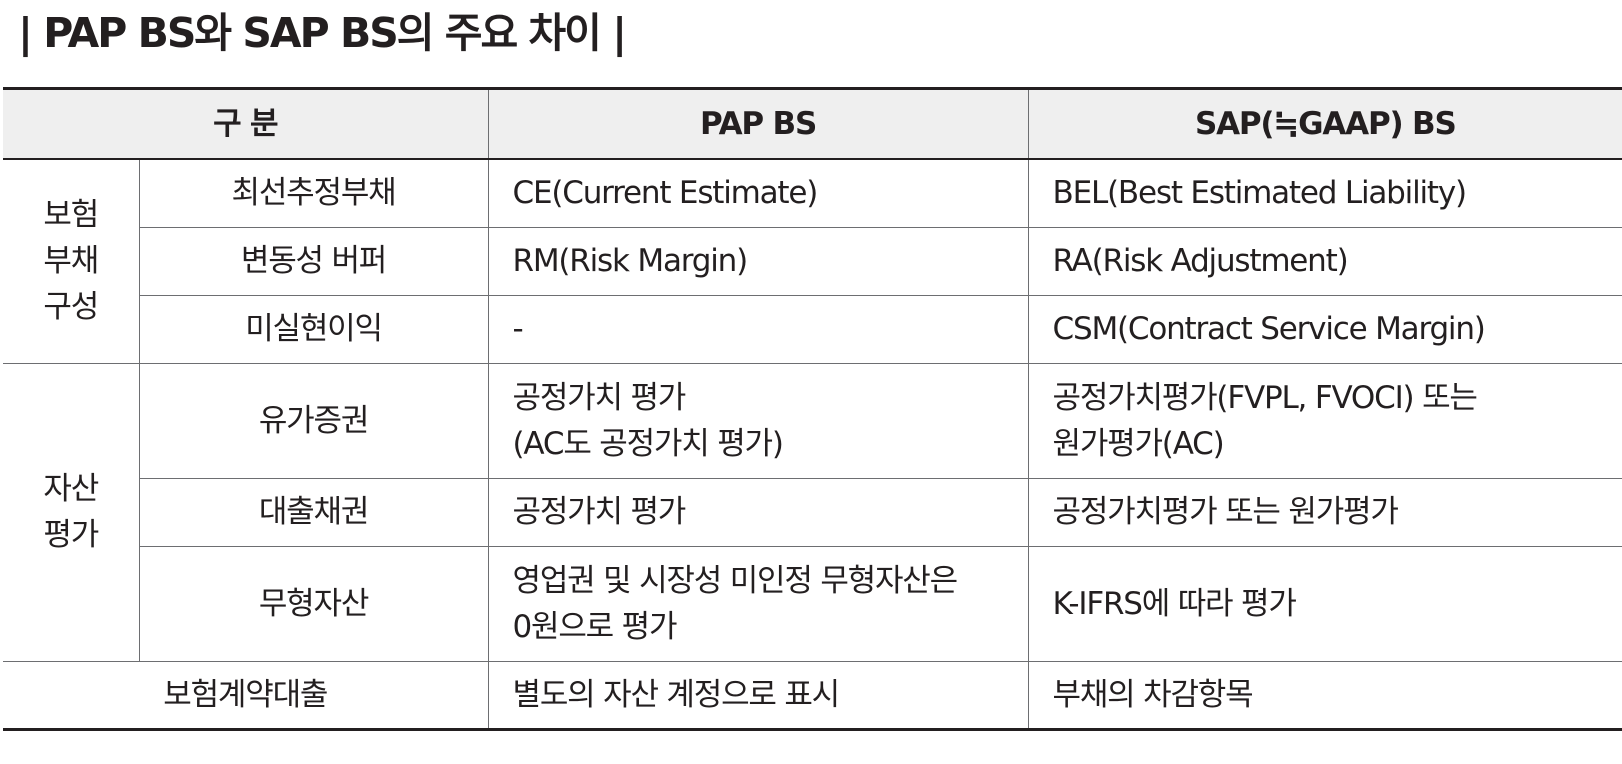  What do you see at coordinates (314, 603) in the screenshot?
I see `row-label: 무형자산` at bounding box center [314, 603].